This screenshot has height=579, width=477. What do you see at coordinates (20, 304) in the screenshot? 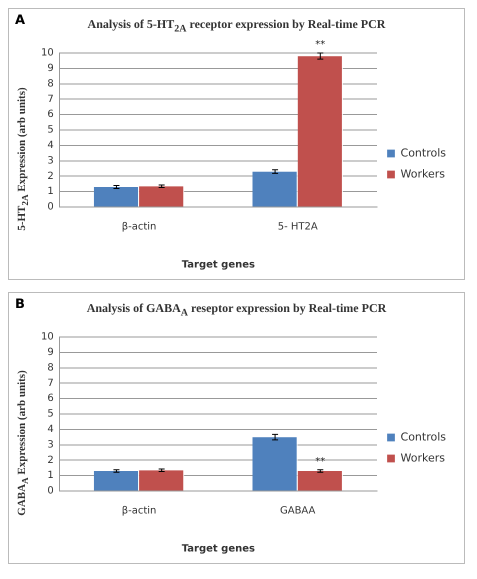
I see `text: B` at bounding box center [20, 304].